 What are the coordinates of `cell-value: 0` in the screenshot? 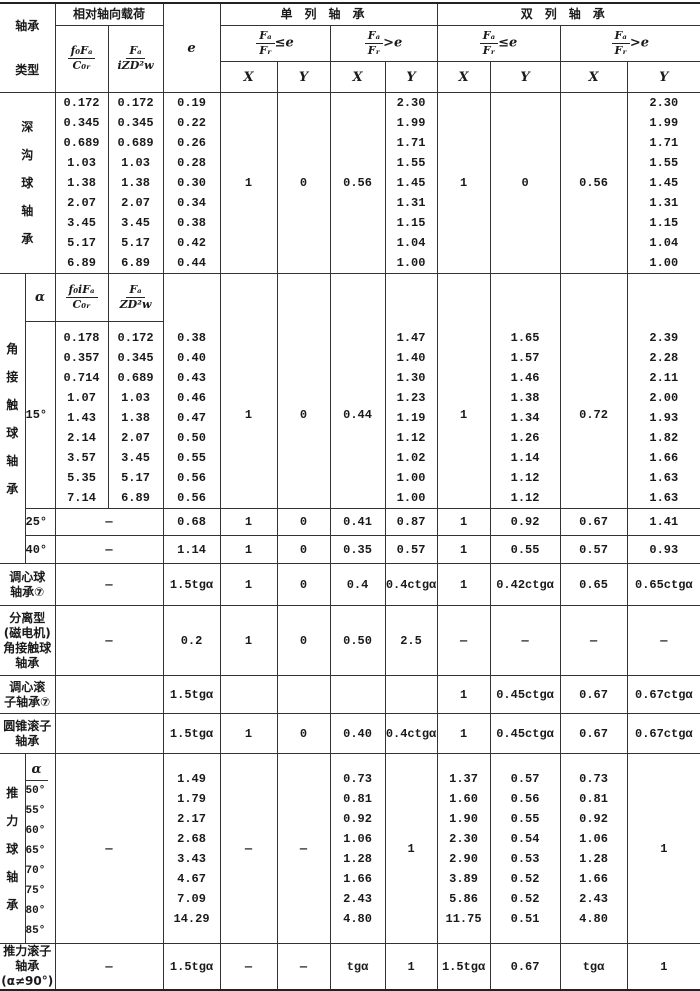 It's located at (303, 549).